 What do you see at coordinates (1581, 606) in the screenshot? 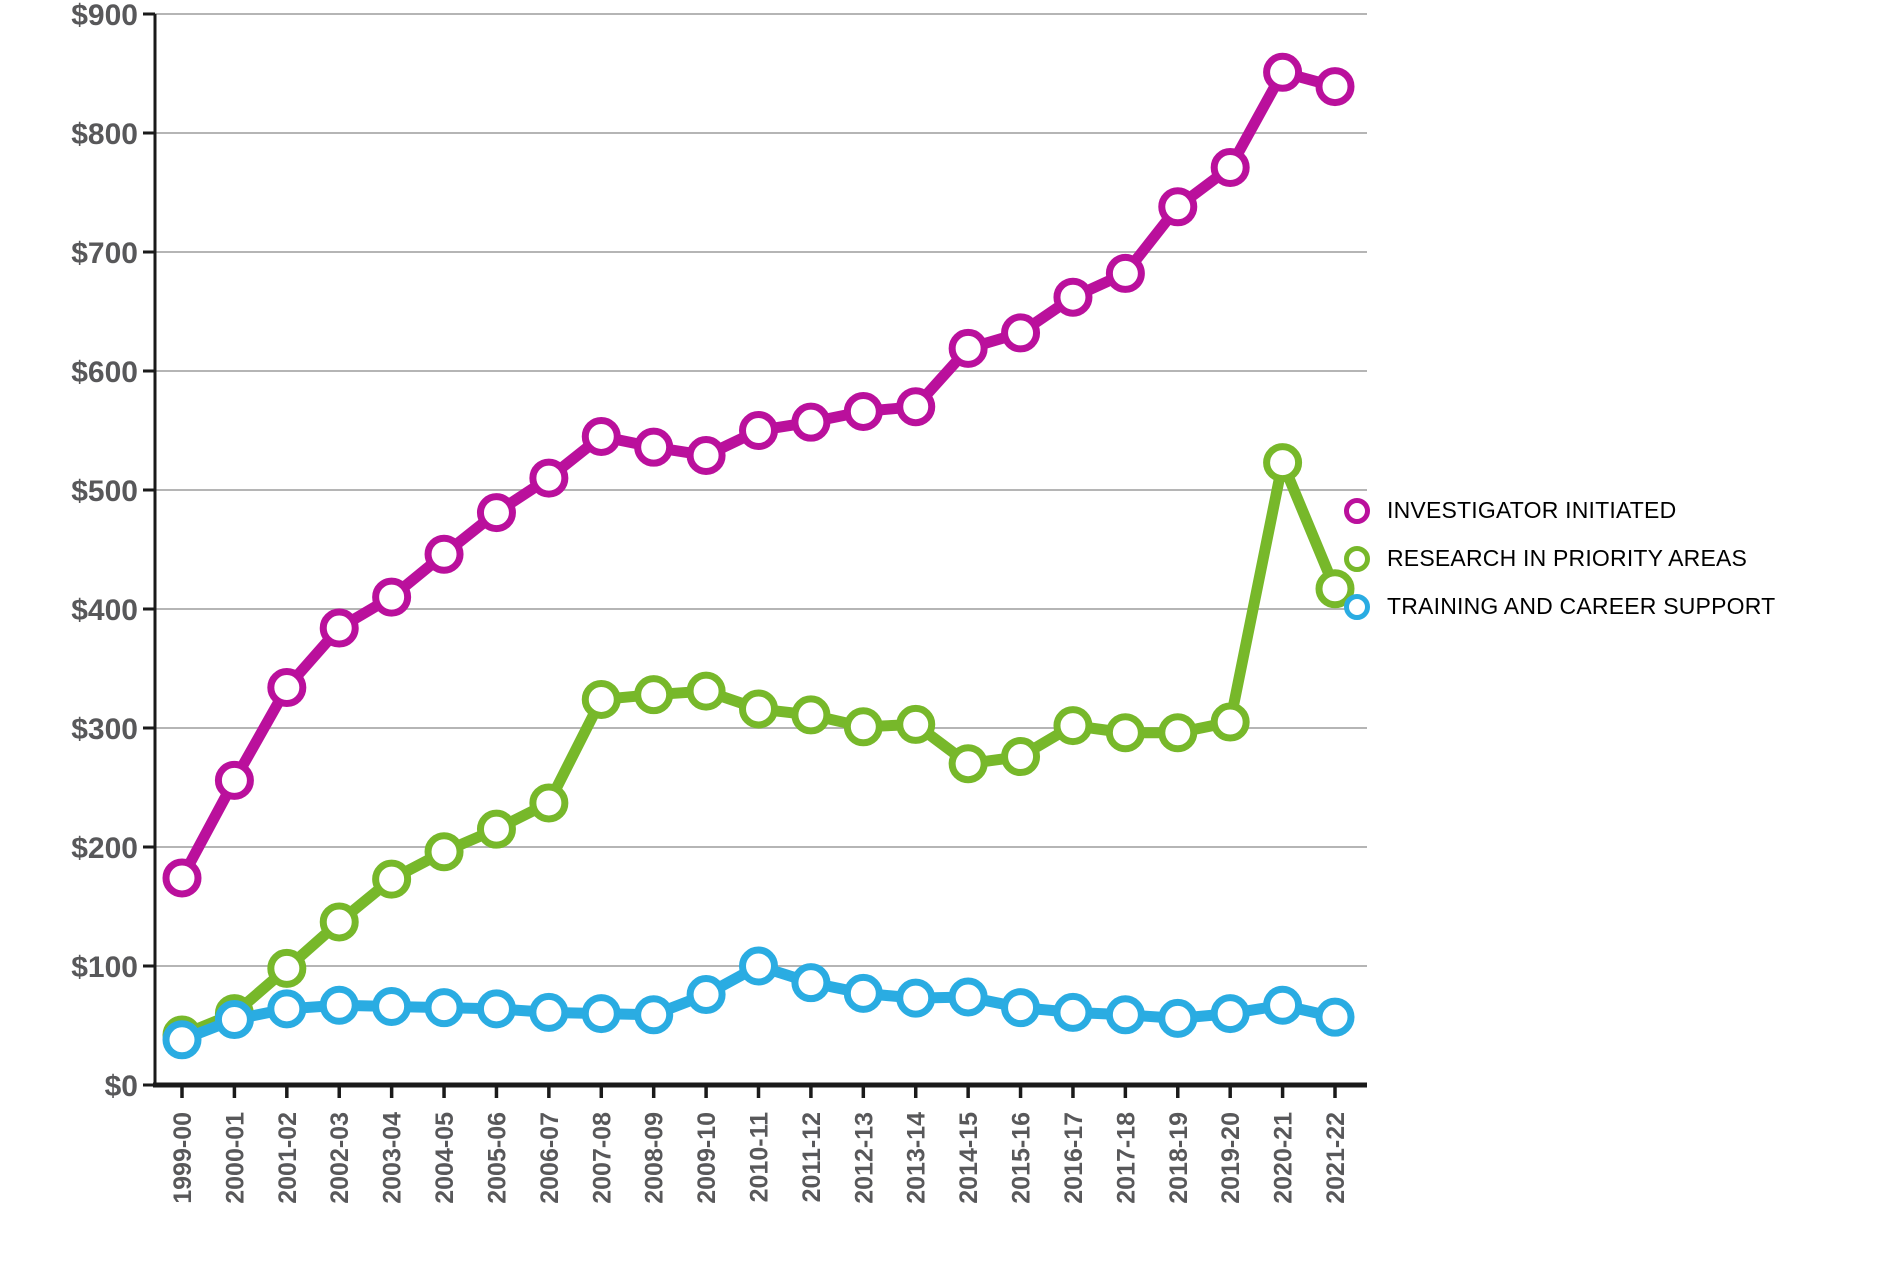
I see `legend-label: TRAINING AND CAREER SUPPORT` at bounding box center [1581, 606].